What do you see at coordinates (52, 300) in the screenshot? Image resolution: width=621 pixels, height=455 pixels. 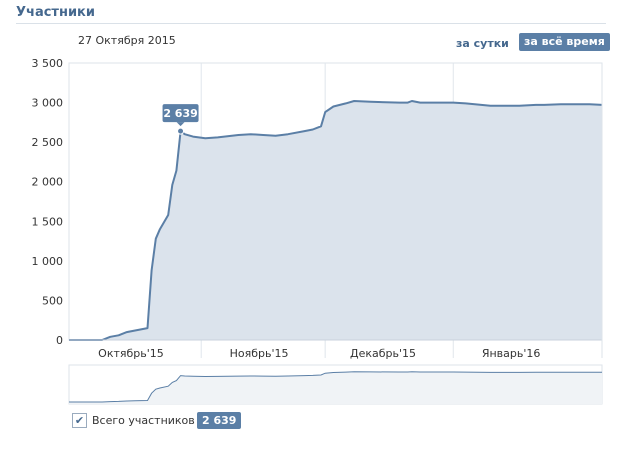 I see `y-tick-label: 500` at bounding box center [52, 300].